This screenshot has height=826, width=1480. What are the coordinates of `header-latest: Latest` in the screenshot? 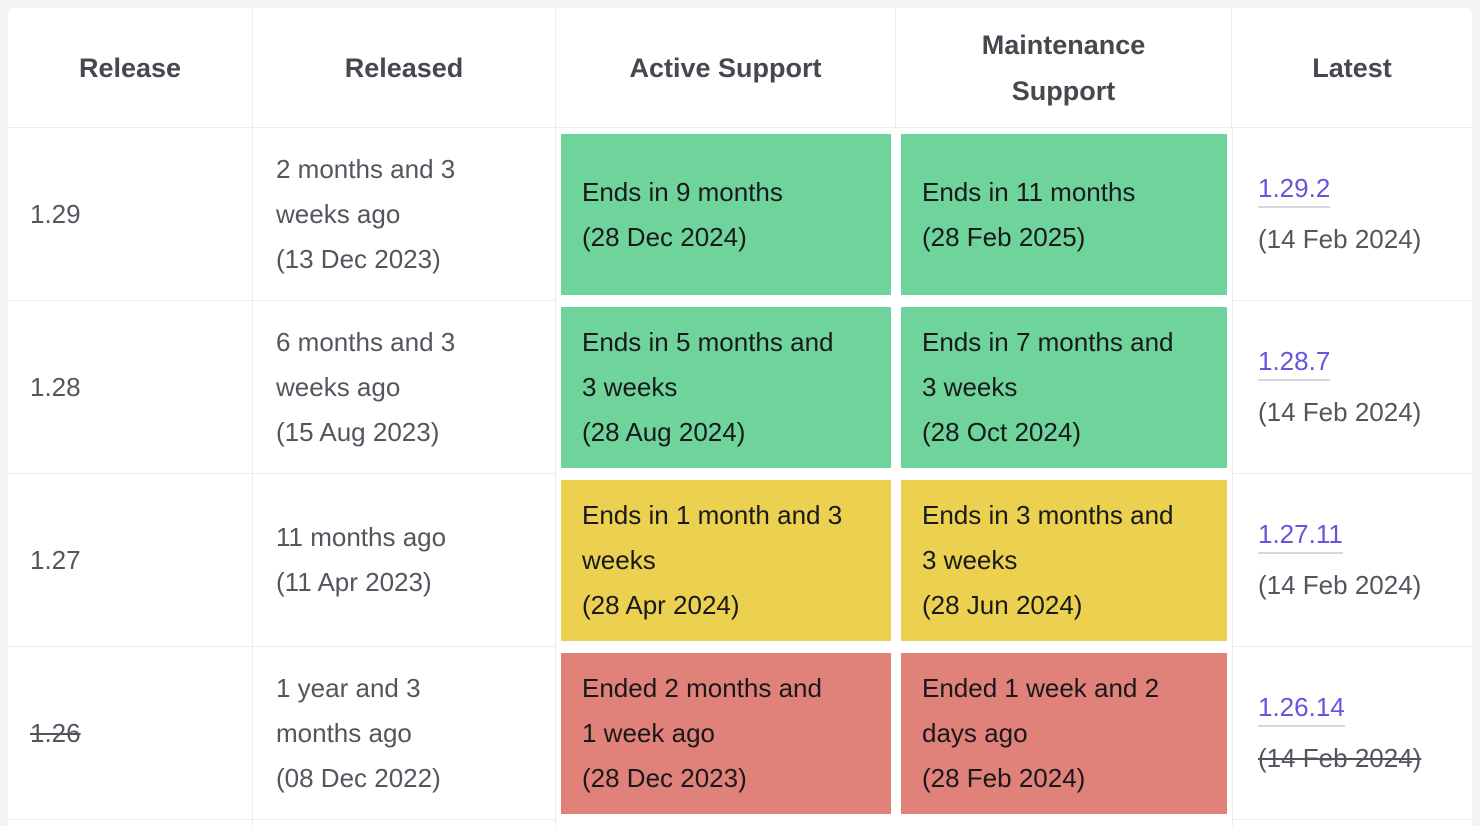 It's located at (1352, 68).